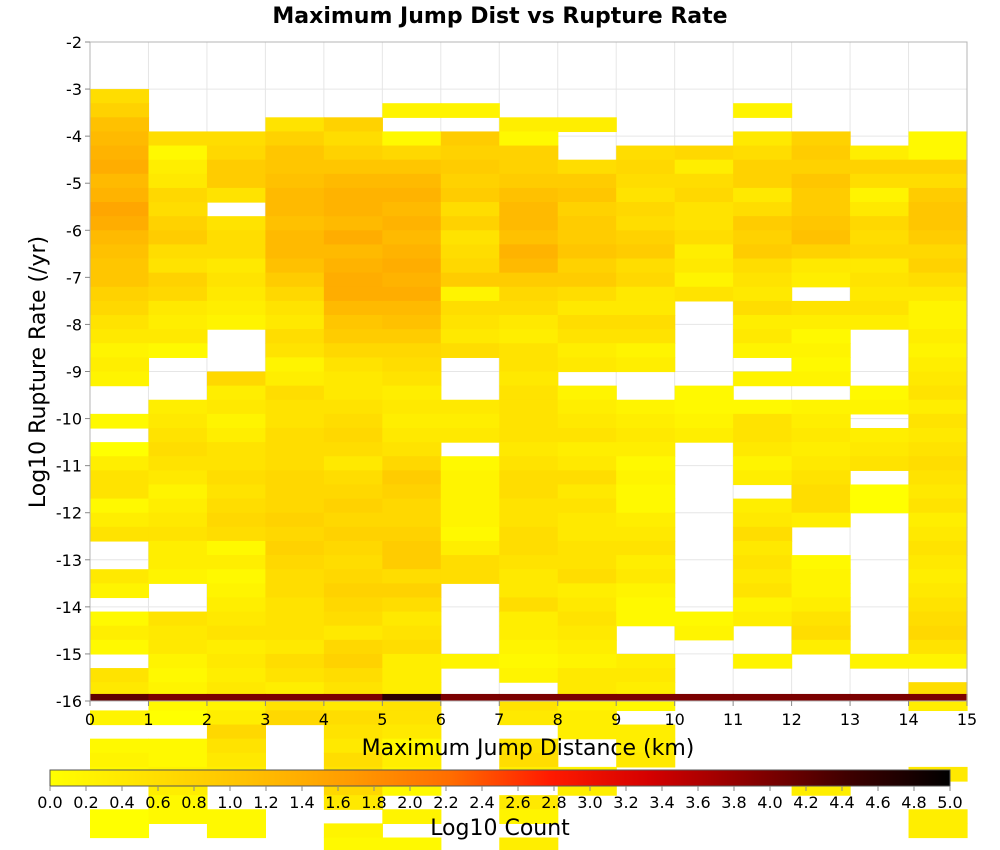 The image size is (1000, 850). What do you see at coordinates (733, 719) in the screenshot?
I see `x-tick-label: 11` at bounding box center [733, 719].